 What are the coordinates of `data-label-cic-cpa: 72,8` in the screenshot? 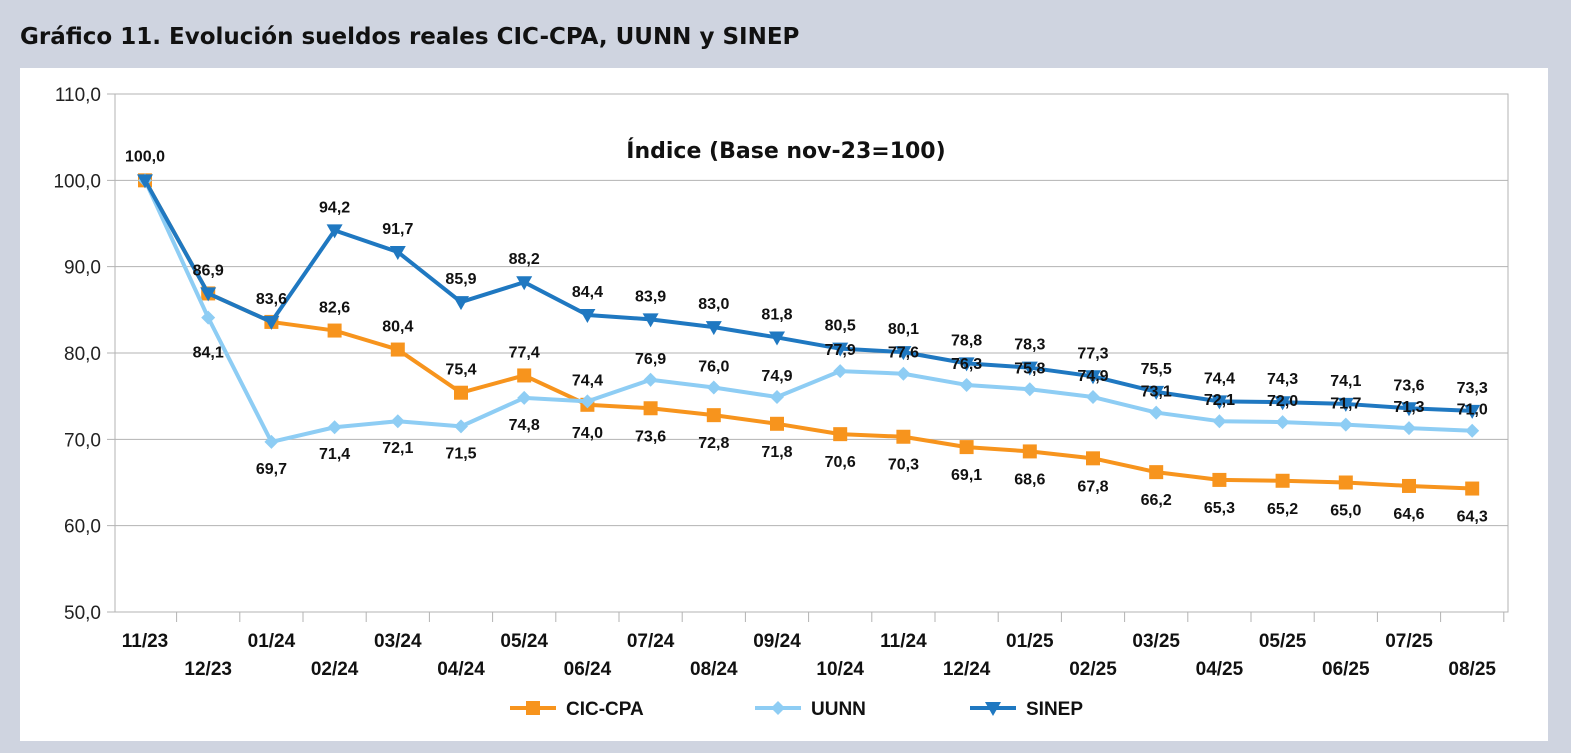 It's located at (713, 443).